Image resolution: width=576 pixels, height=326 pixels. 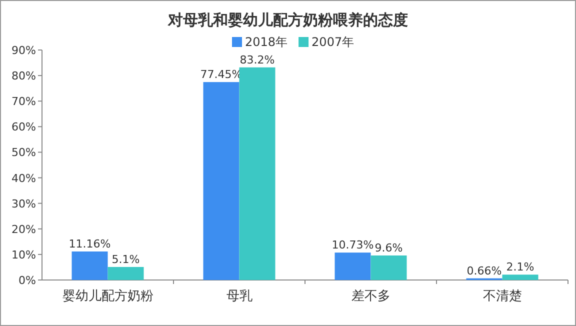 What do you see at coordinates (502, 296) in the screenshot?
I see `x-tick-label: 不清楚` at bounding box center [502, 296].